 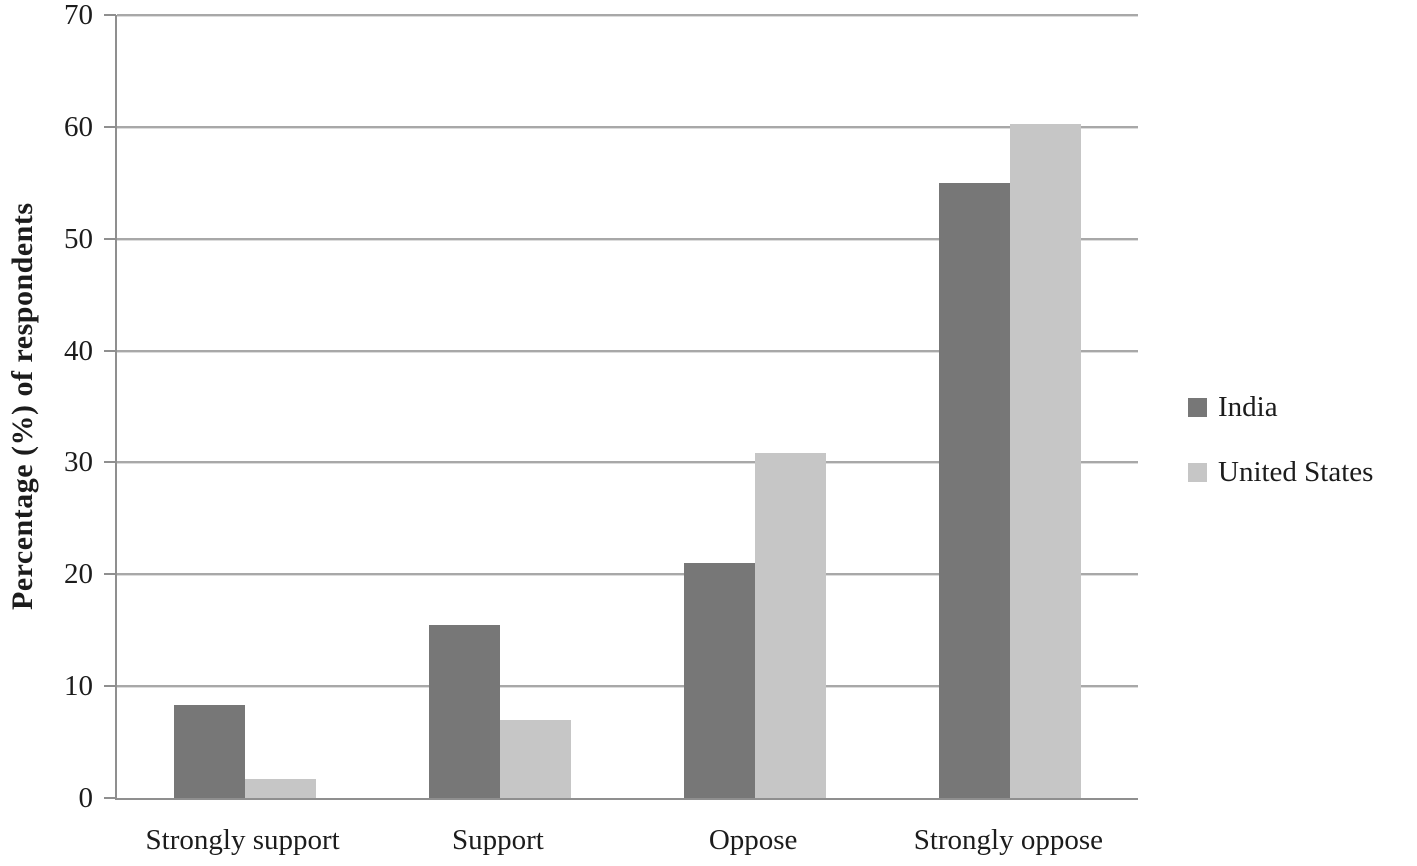 I want to click on gridline-y10, so click(x=627, y=686).